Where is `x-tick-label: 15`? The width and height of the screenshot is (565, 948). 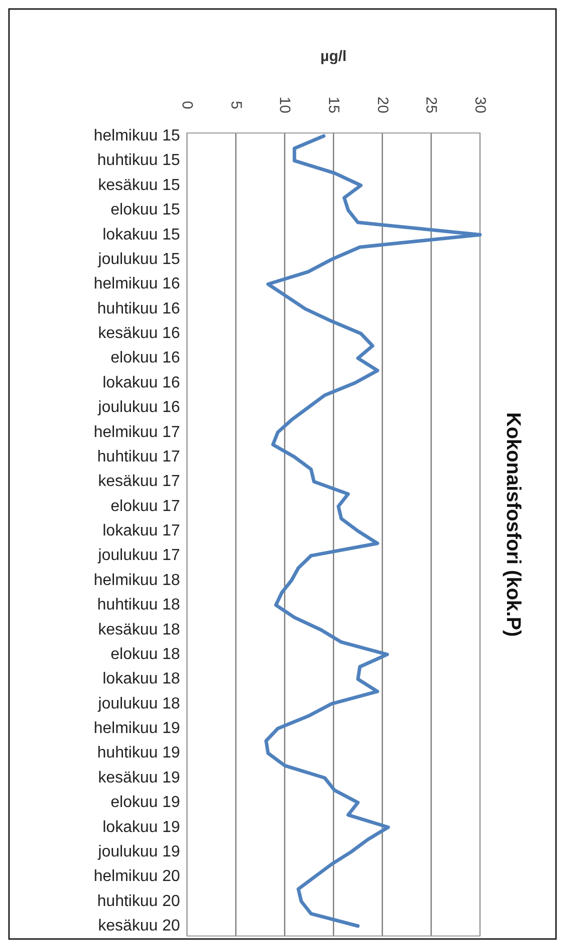
x-tick-label: 15 is located at coordinates (333, 105).